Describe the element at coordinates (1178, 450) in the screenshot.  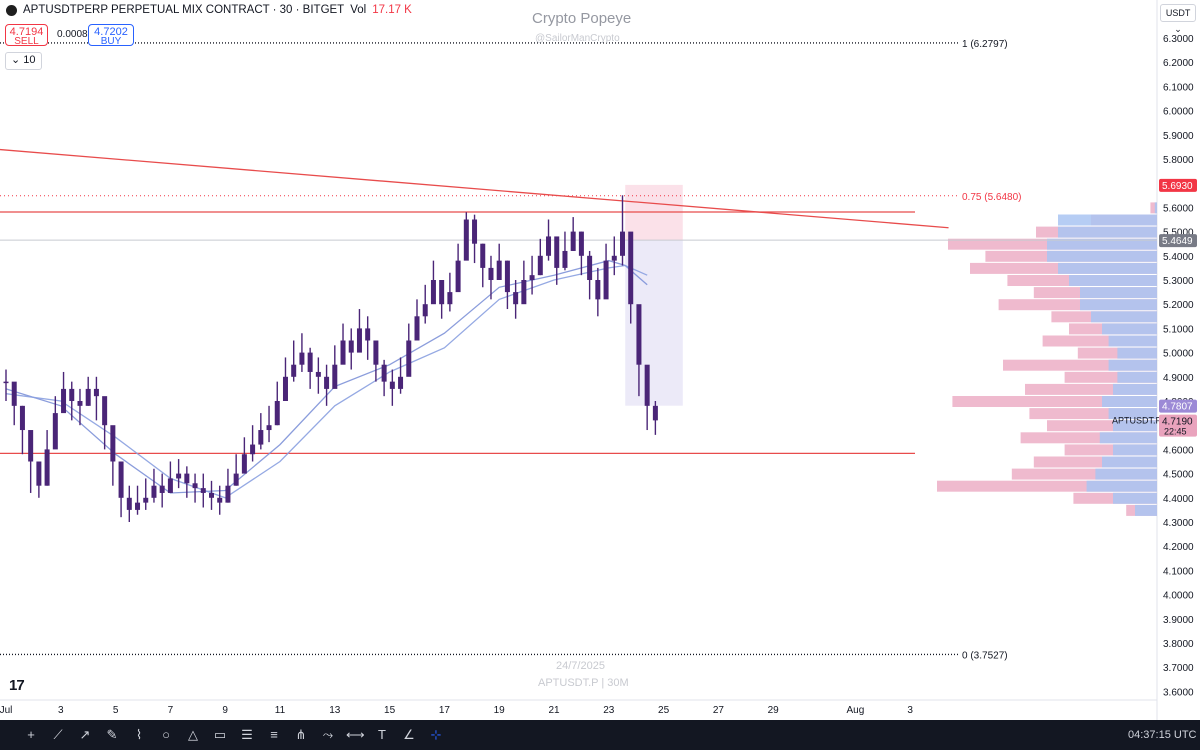
I see `y-tick-label: 4.6000` at that location.